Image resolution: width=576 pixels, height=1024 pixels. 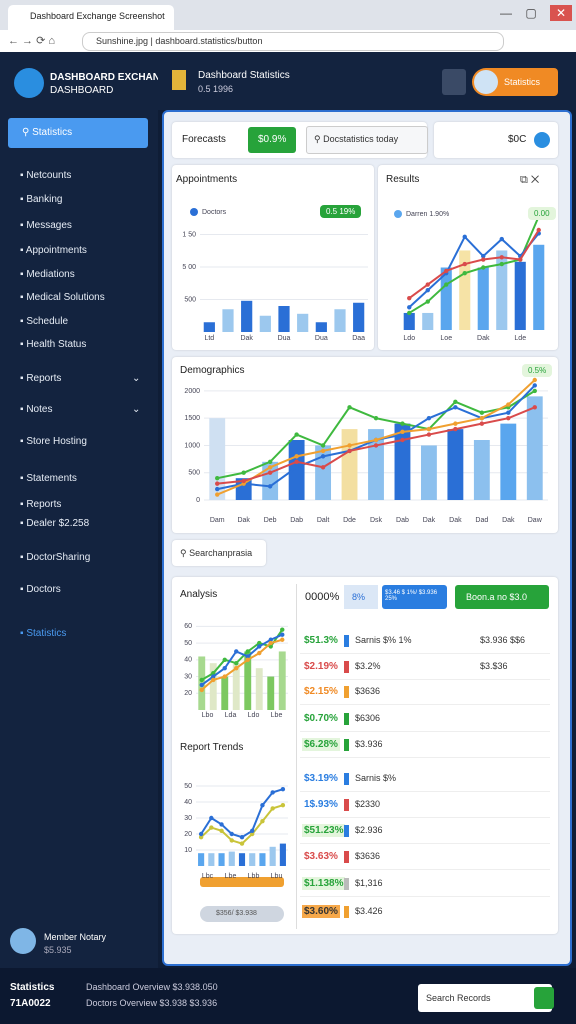 I want to click on nav-buttons: ← → ⟳ ⌂, so click(x=32, y=41).